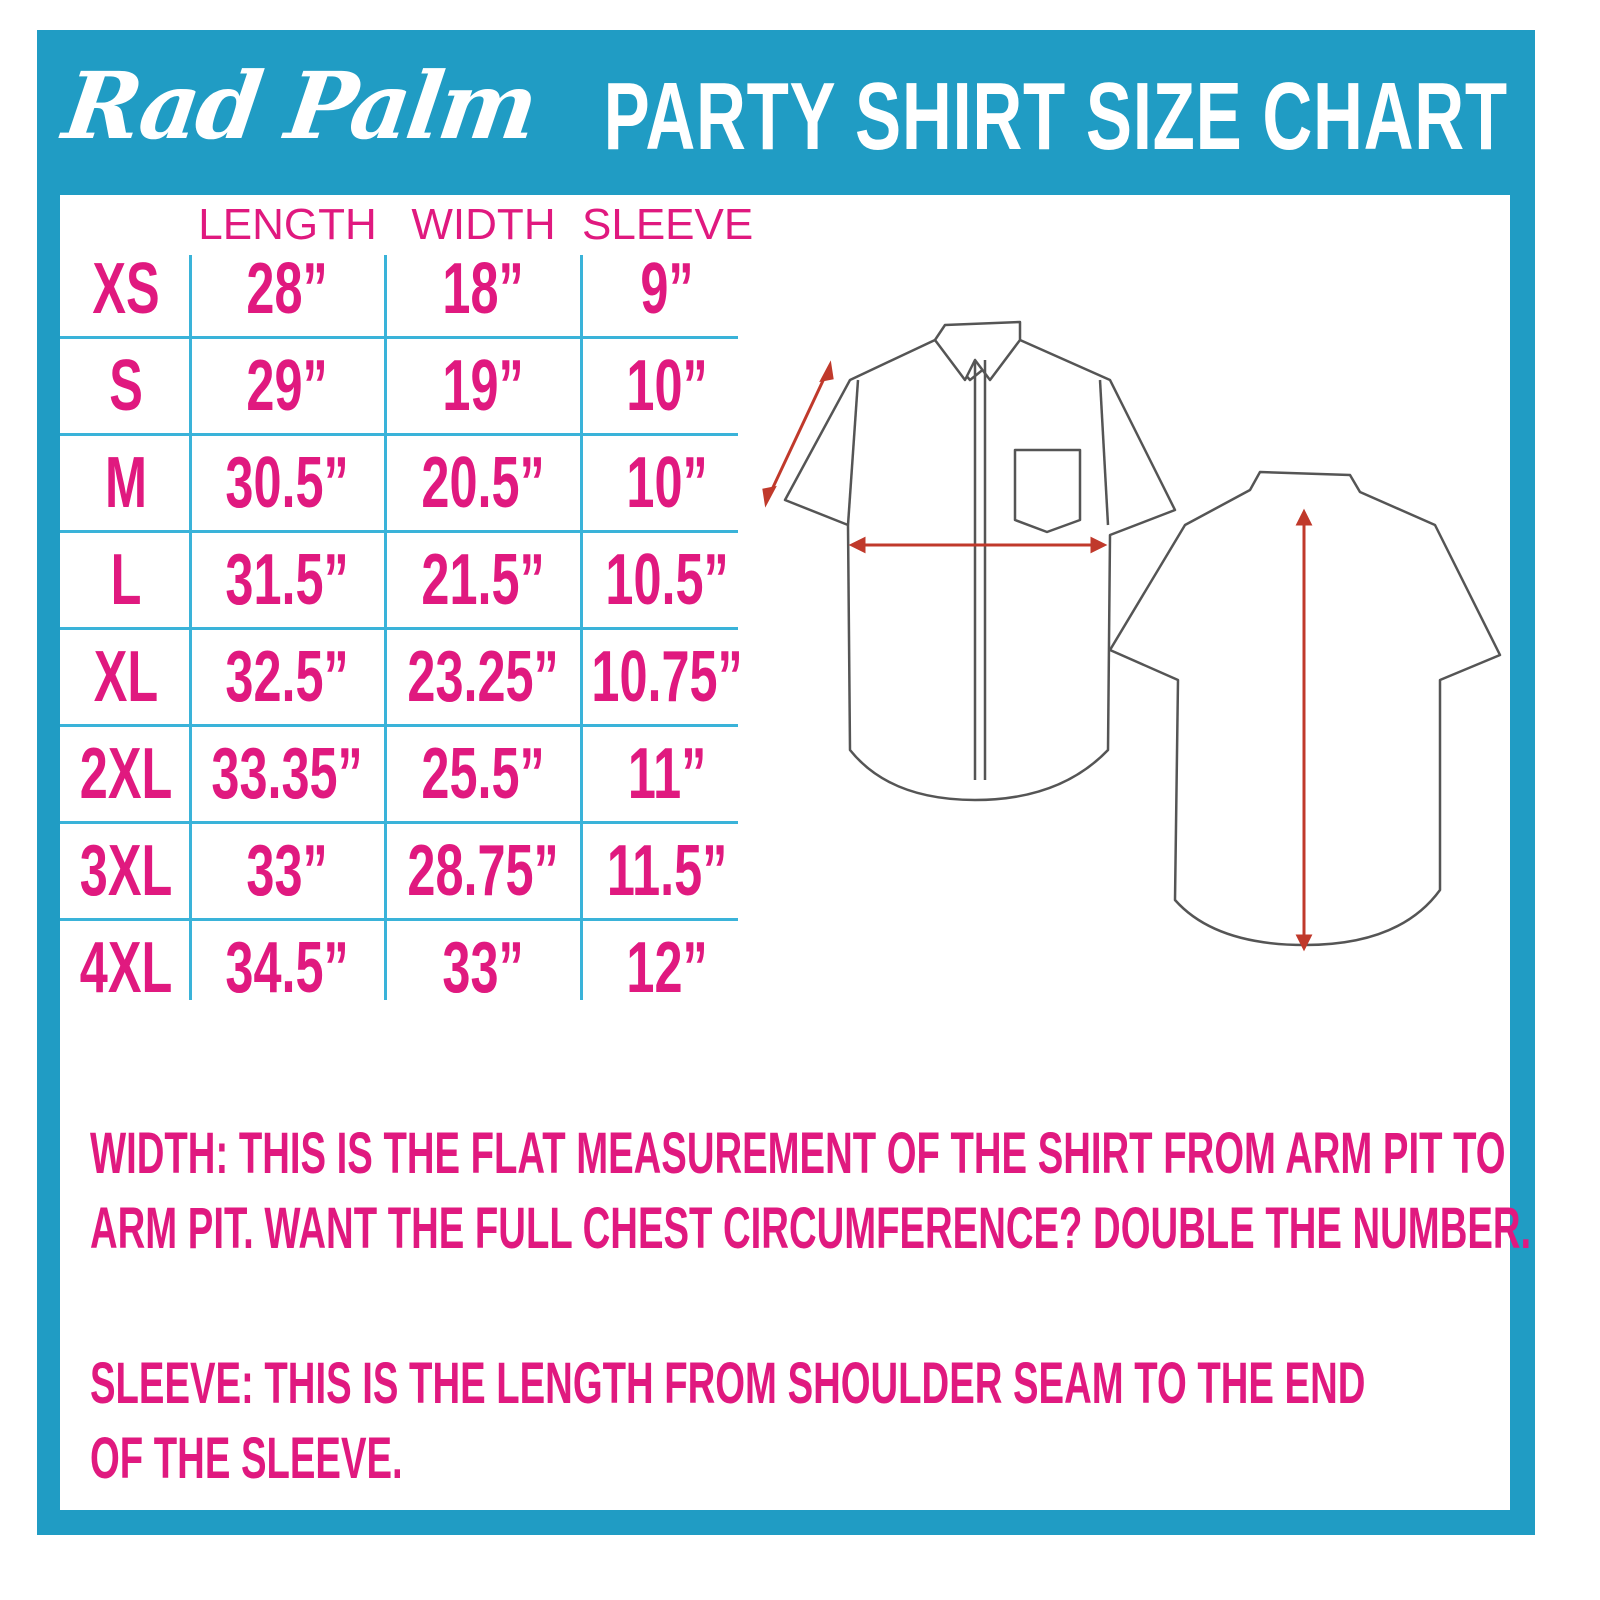 The image size is (1600, 1600). I want to click on length-value: 31.5”, so click(287, 579).